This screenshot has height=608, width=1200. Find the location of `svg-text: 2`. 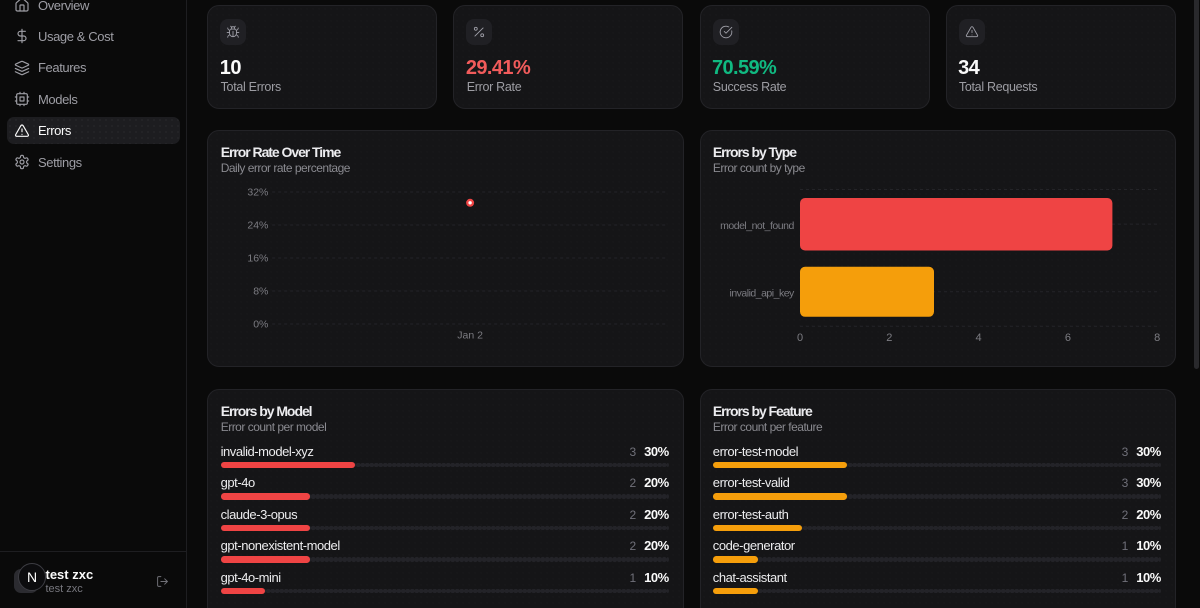

svg-text: 2 is located at coordinates (889, 338).